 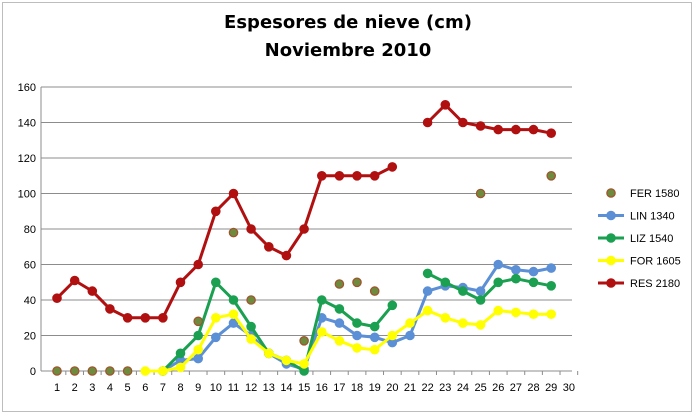 What do you see at coordinates (27, 195) in the screenshot?
I see `y-tick-label-100: 100` at bounding box center [27, 195].